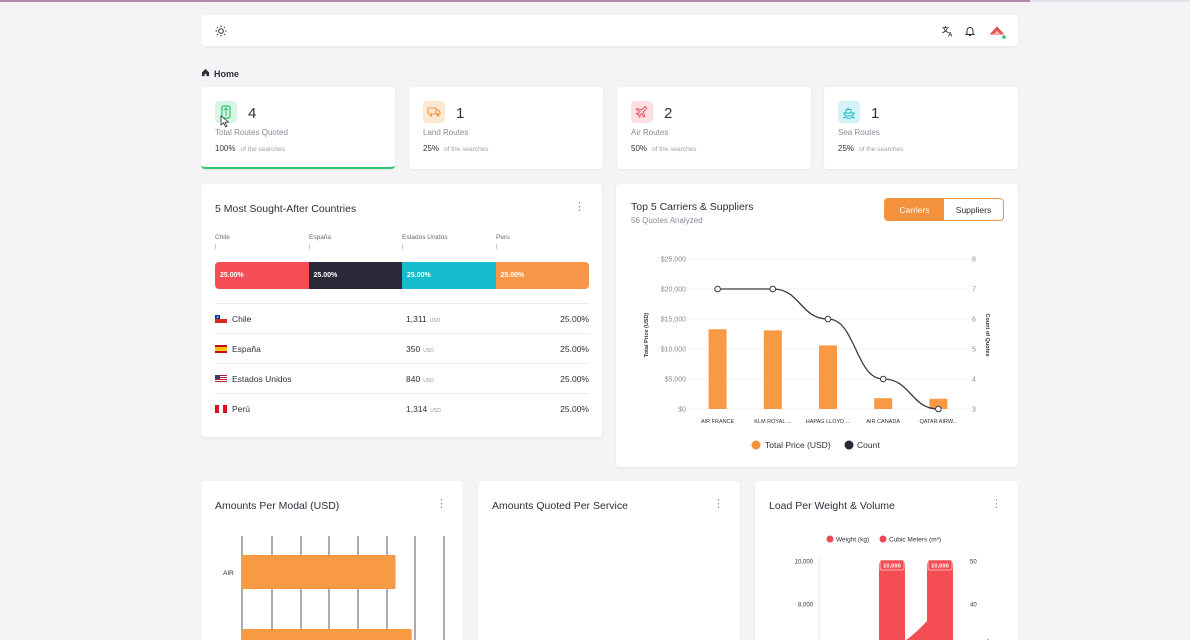  I want to click on count-line, so click(828, 349).